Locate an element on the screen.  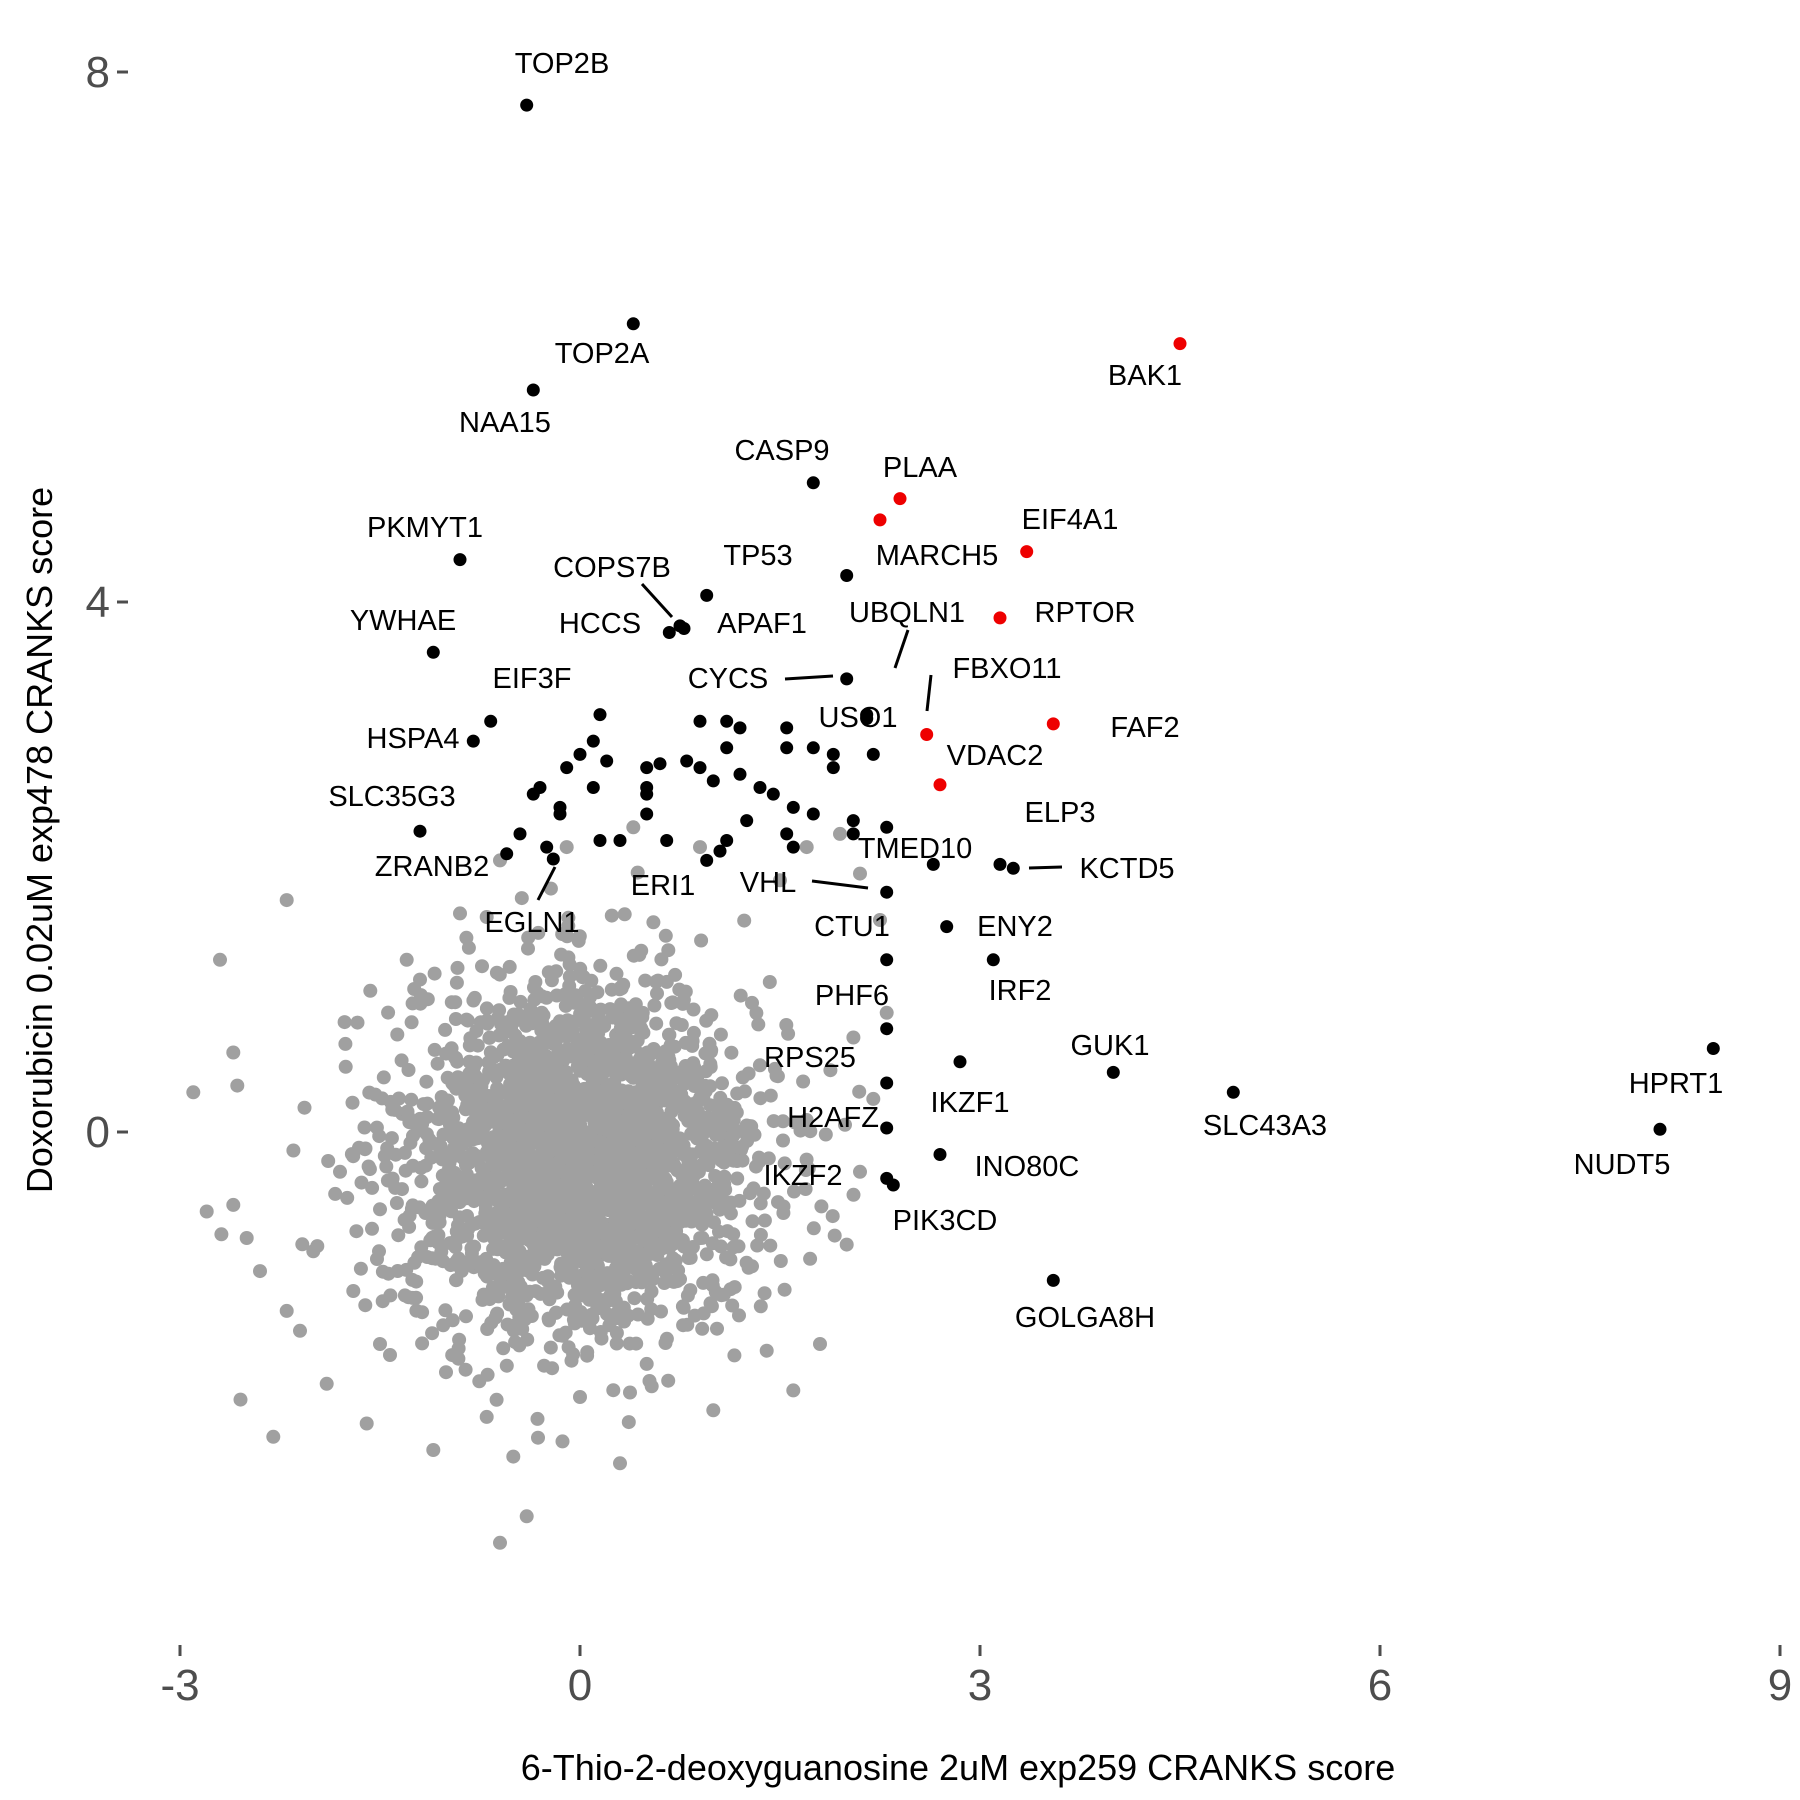
point-PHF6 is located at coordinates (887, 1029).